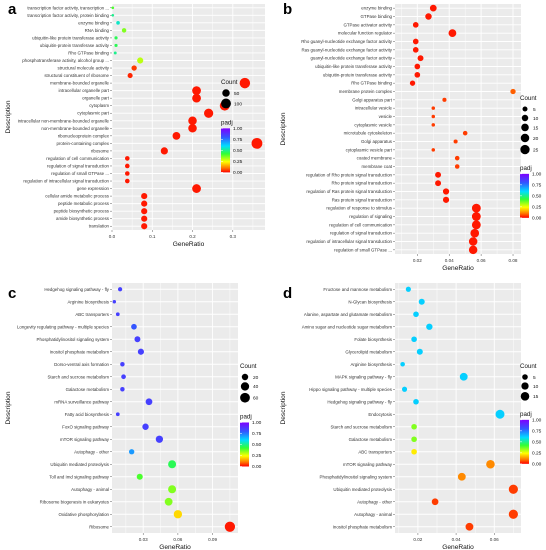 The width and height of the screenshot is (546, 550). I want to click on category-label: Folate biosynthesis, so click(373, 339).